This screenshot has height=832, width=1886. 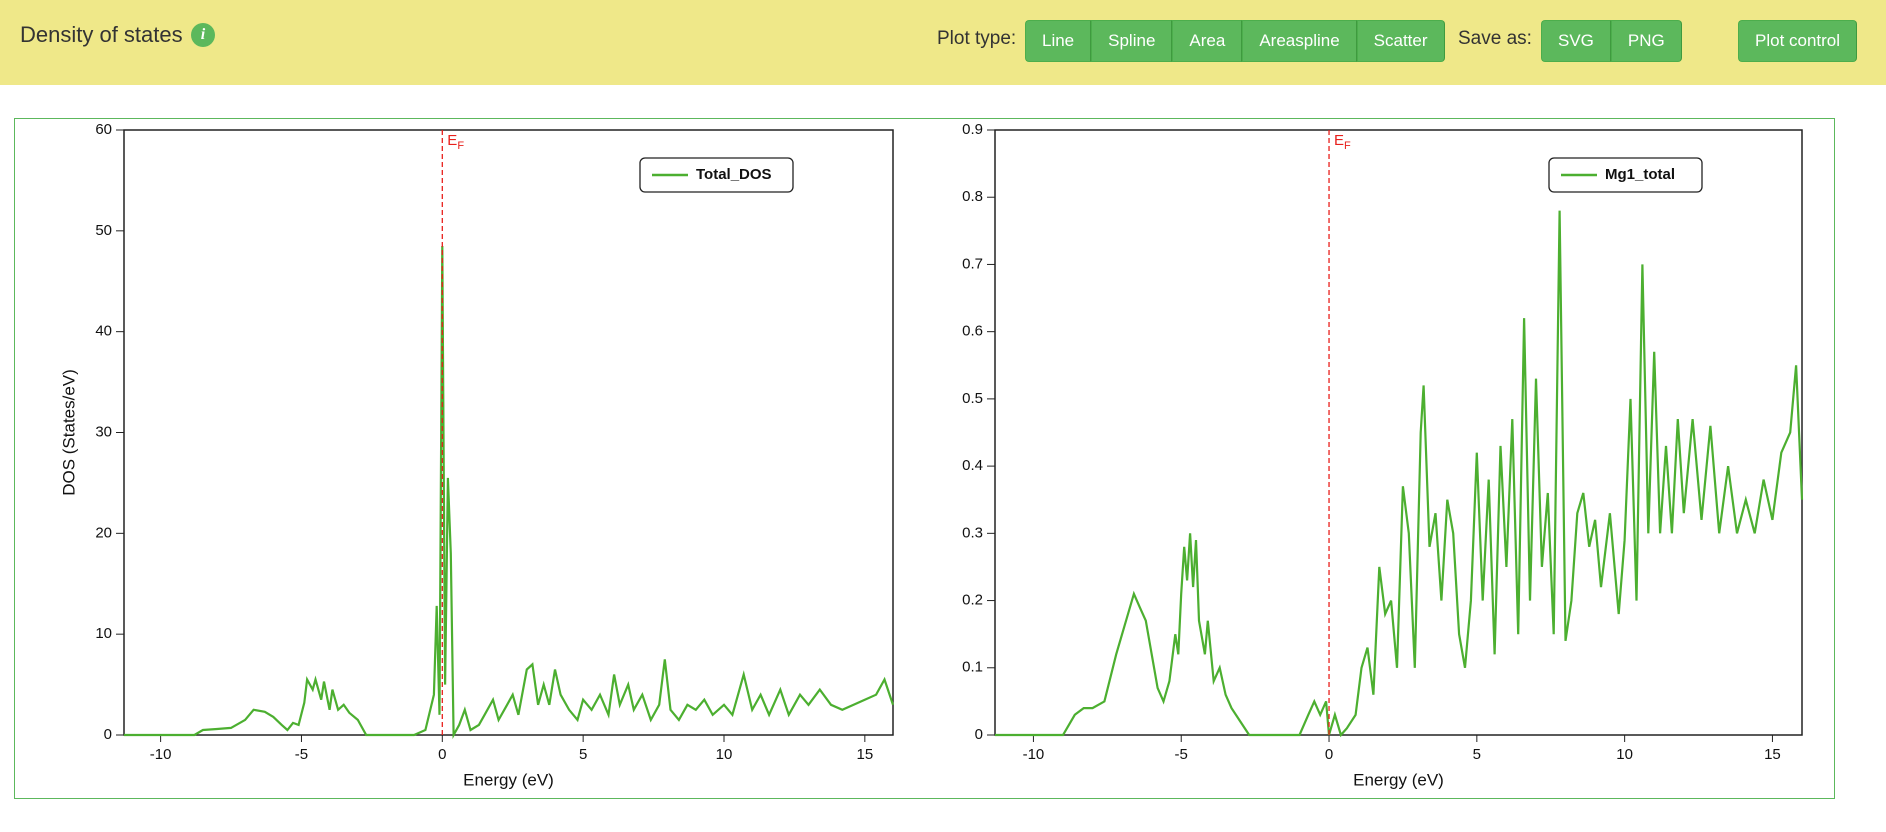 I want to click on y-tick-label: 60, so click(x=103, y=129).